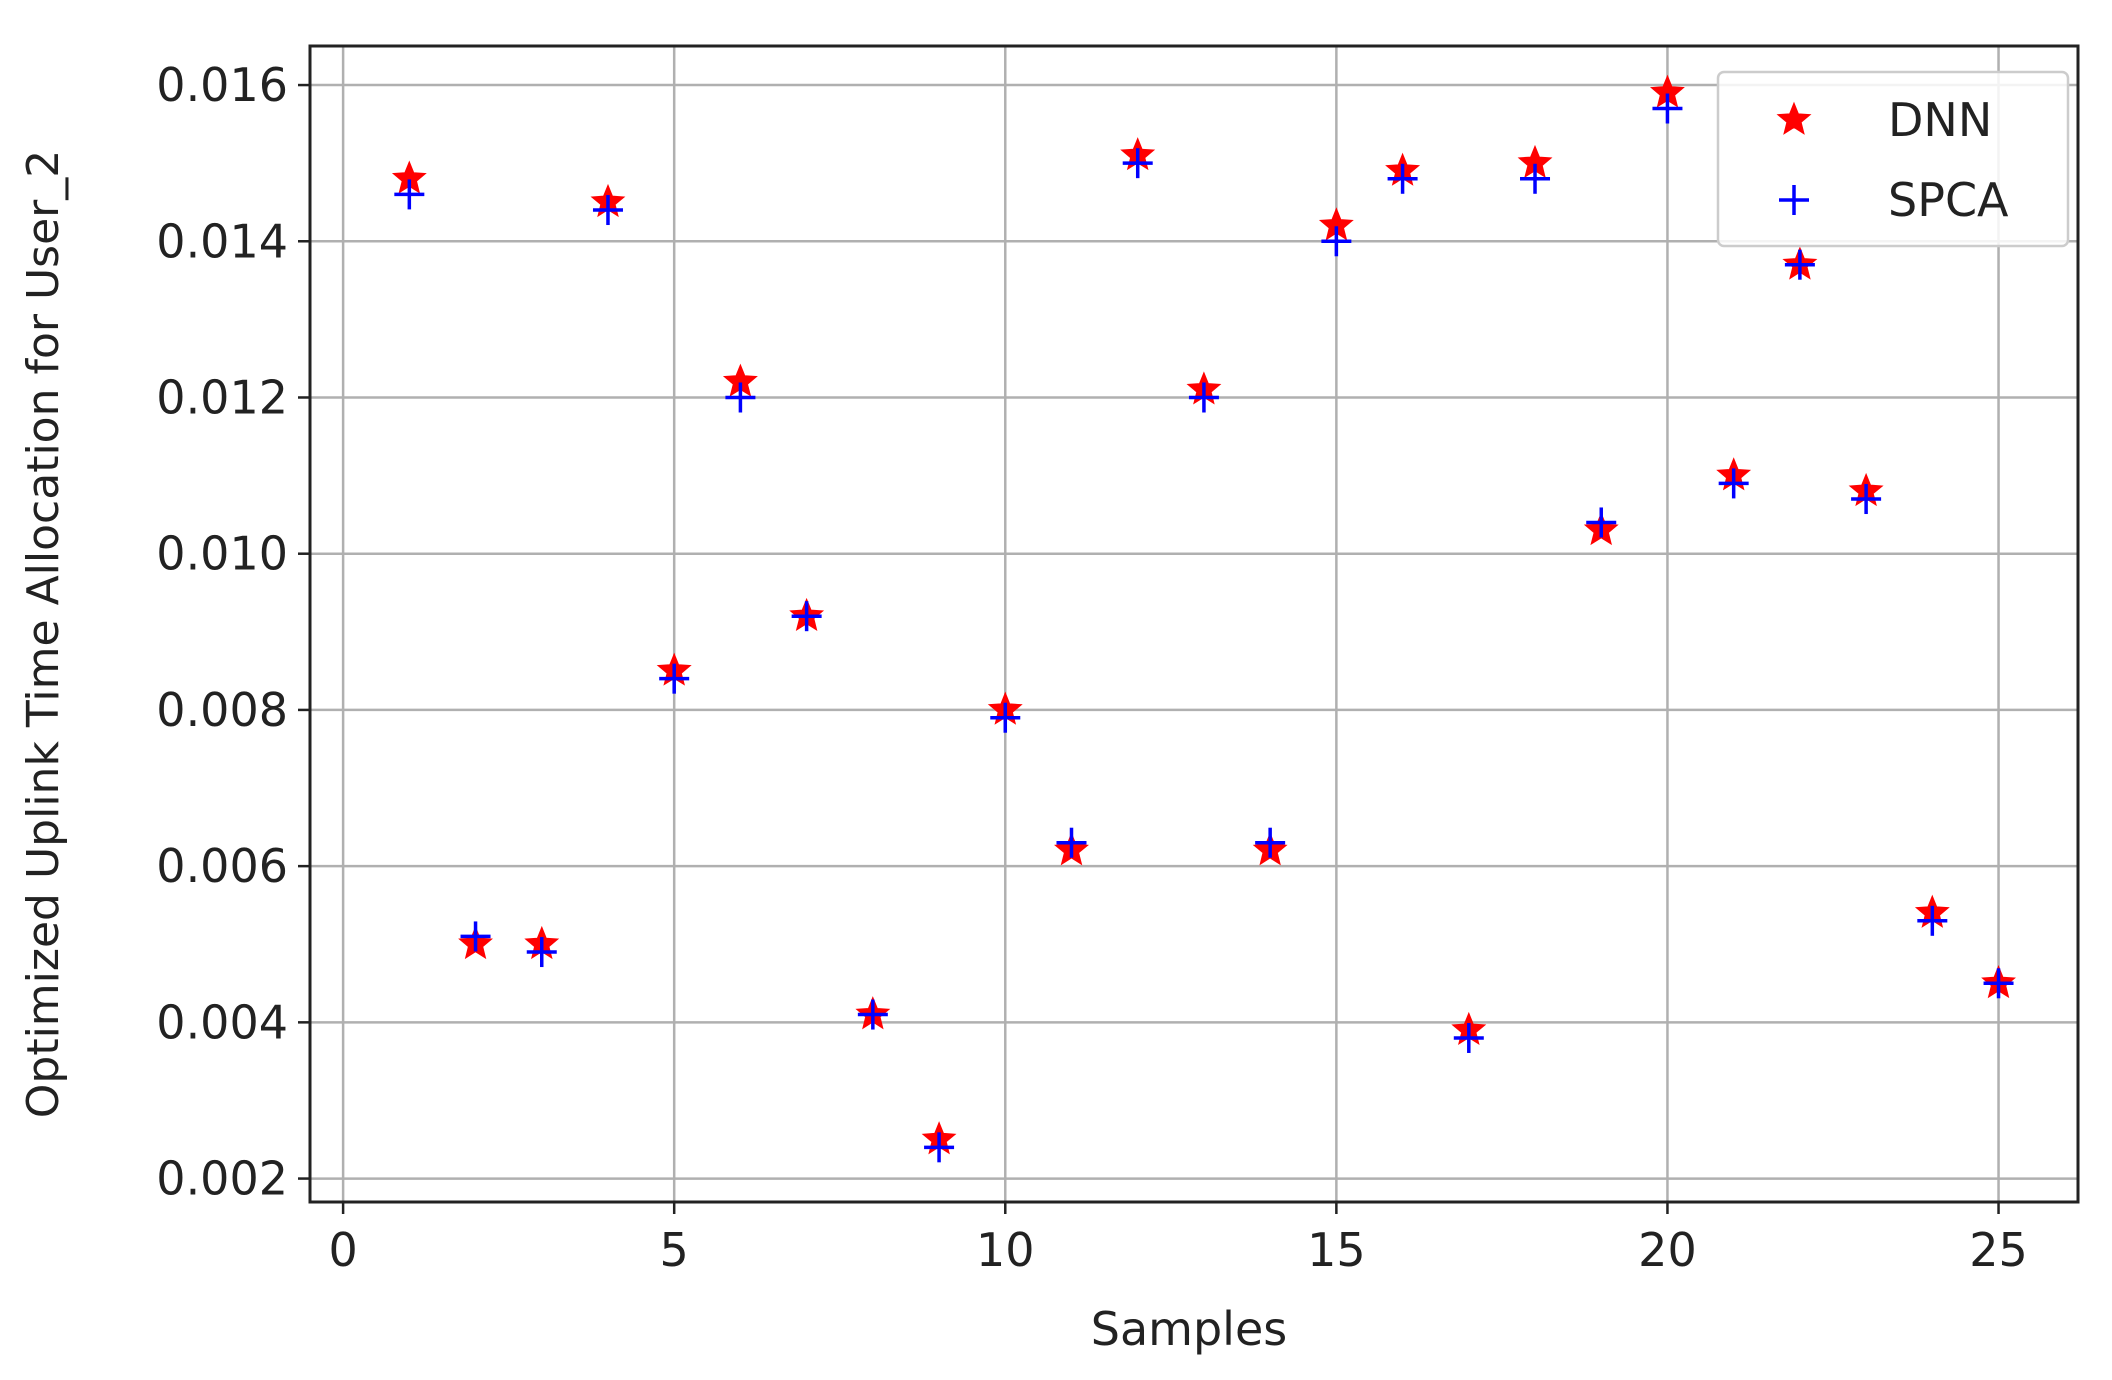 Image resolution: width=2112 pixels, height=1380 pixels. What do you see at coordinates (222, 397) in the screenshot?
I see `y-tick-label: 0.012` at bounding box center [222, 397].